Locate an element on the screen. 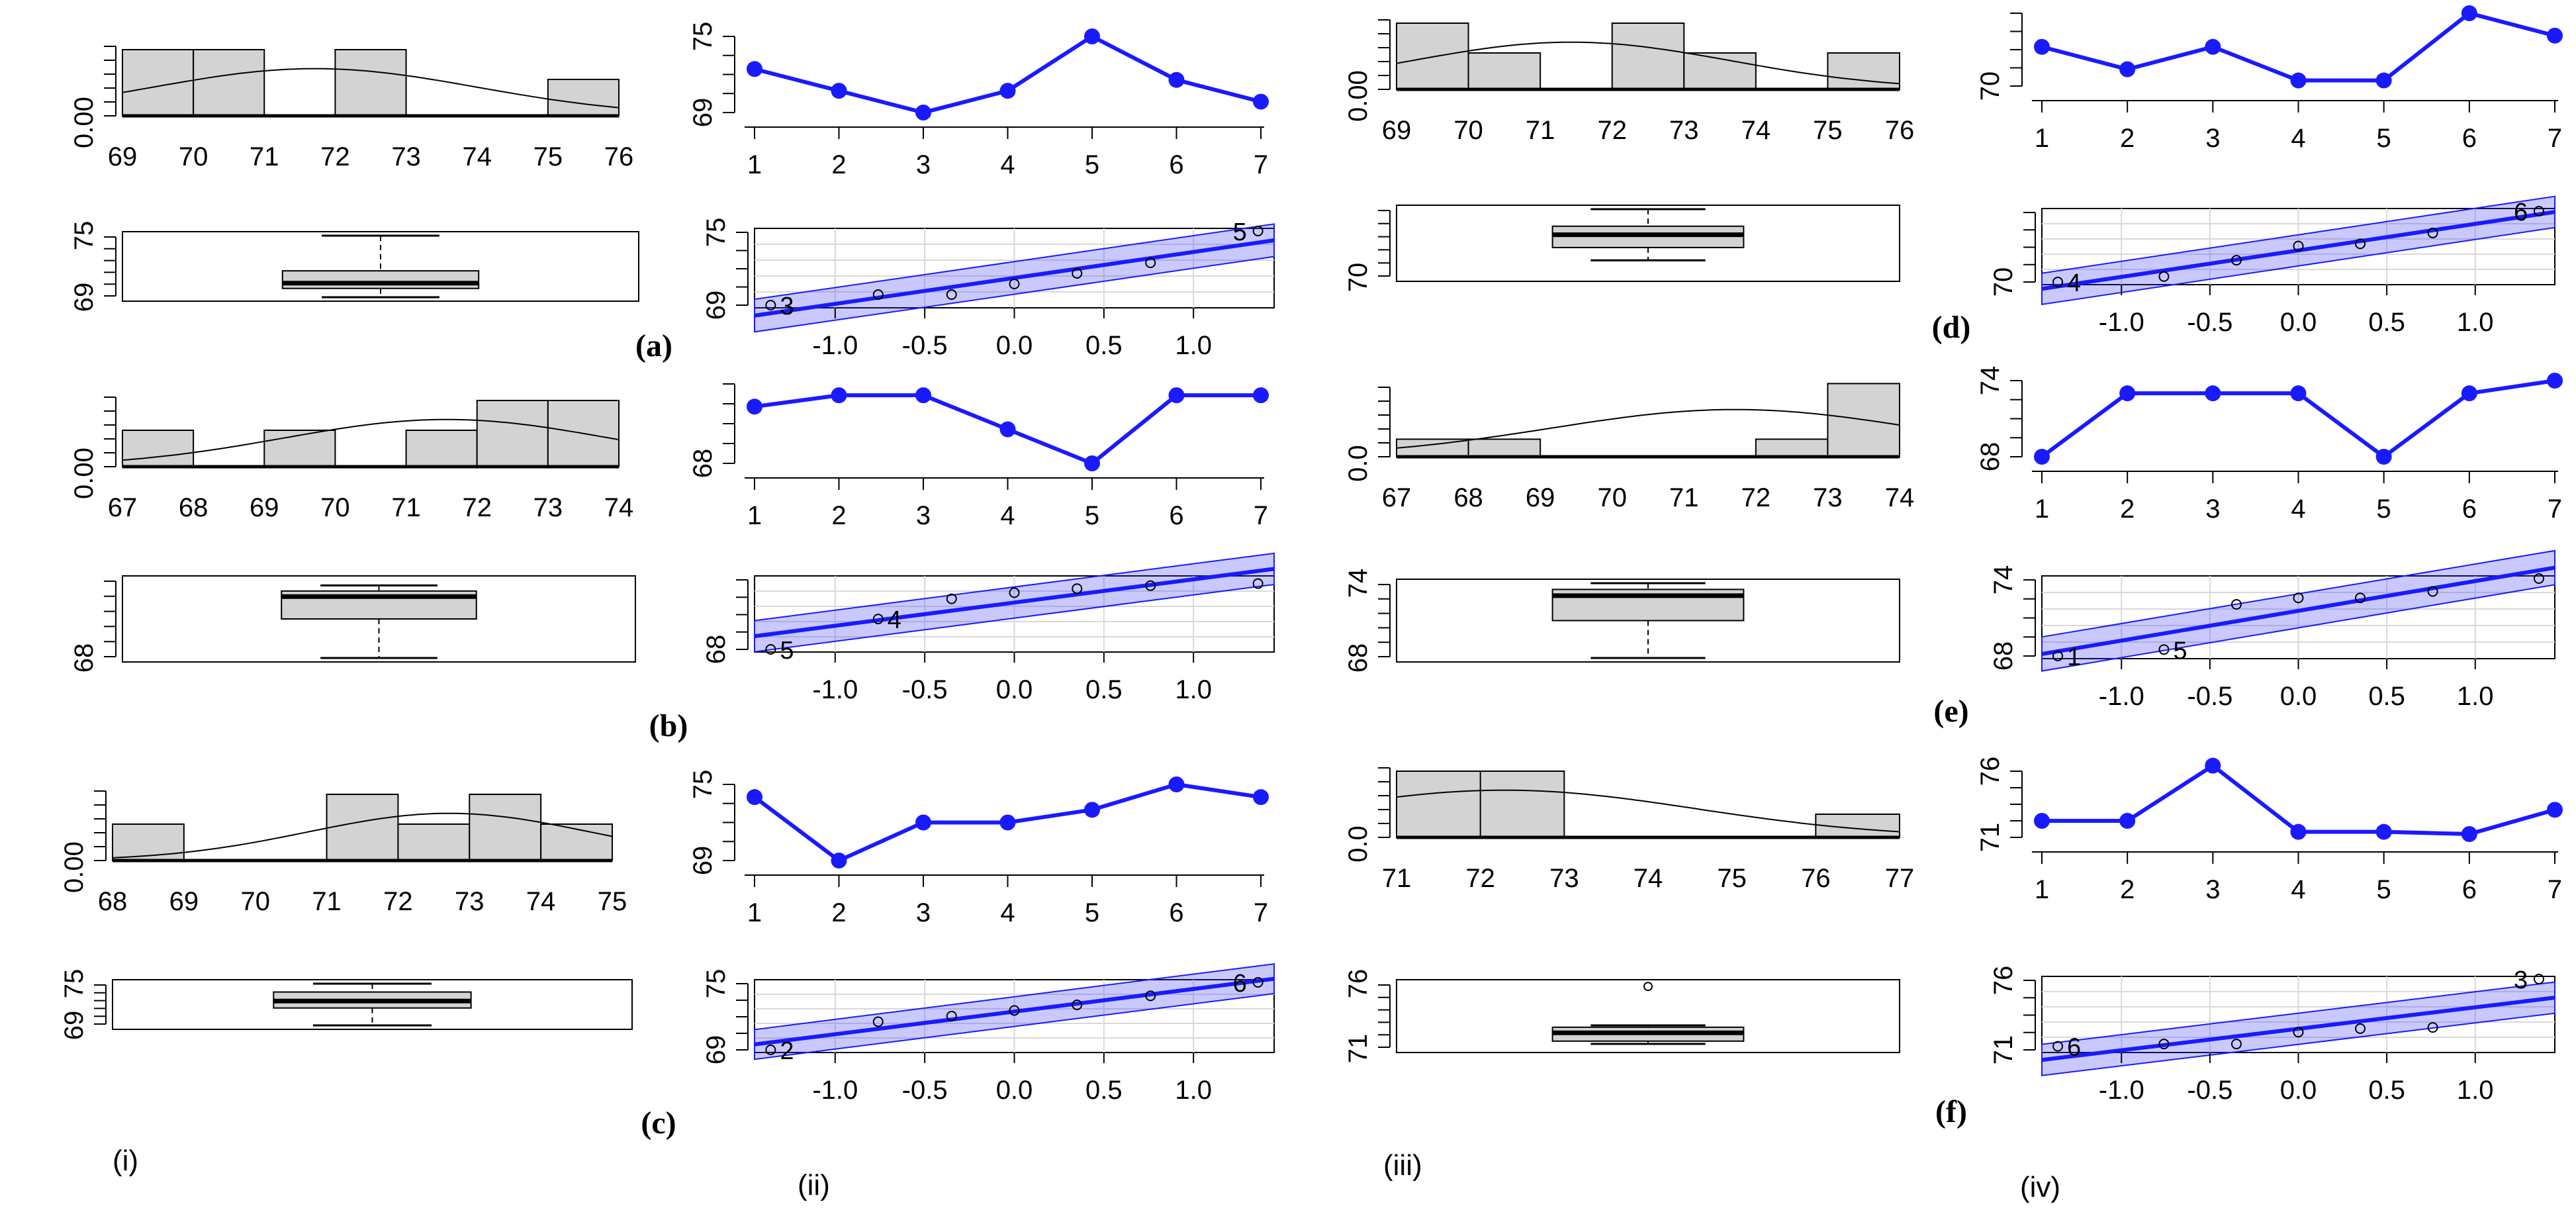  series-y-tick-label: 76 is located at coordinates (1990, 771).